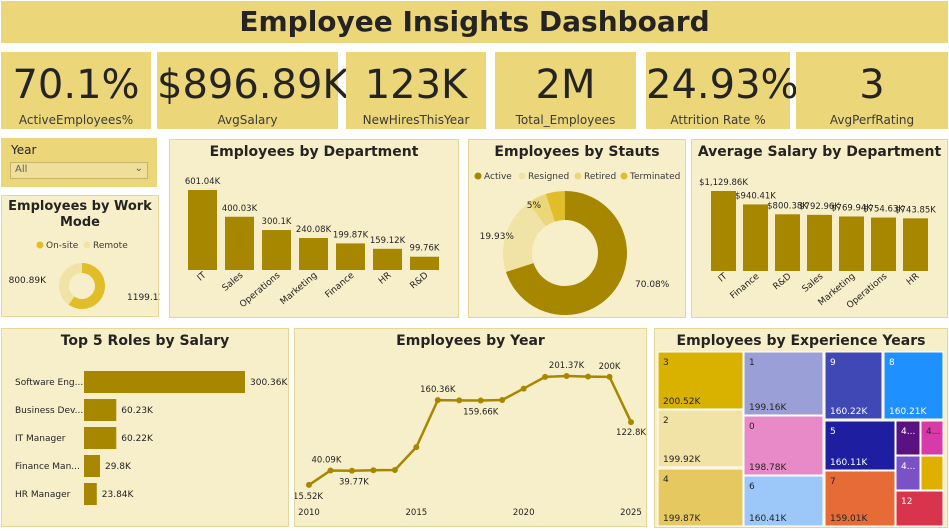  I want to click on series-line, so click(470, 430).